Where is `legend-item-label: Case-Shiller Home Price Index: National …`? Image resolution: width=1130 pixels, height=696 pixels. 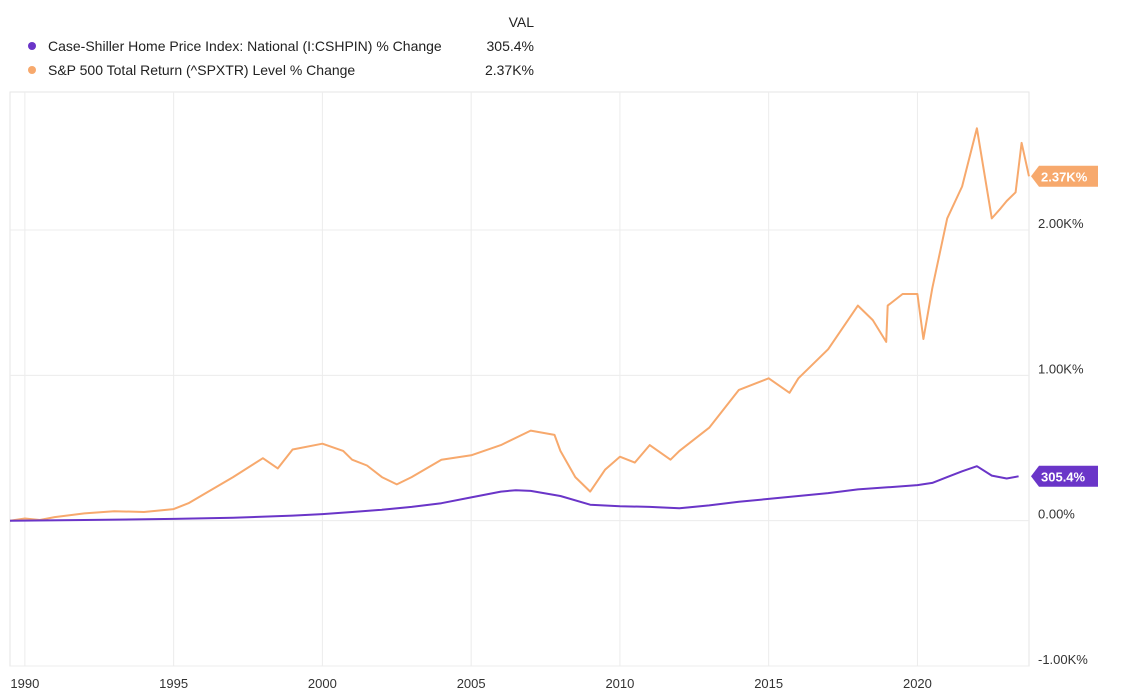 legend-item-label: Case-Shiller Home Price Index: National … is located at coordinates (245, 46).